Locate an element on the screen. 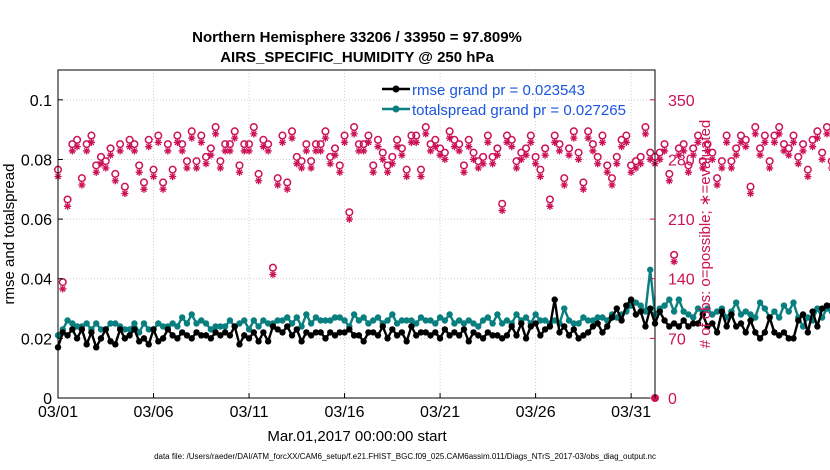 The image size is (830, 470). x-tick-label: 03/01 is located at coordinates (58, 412).